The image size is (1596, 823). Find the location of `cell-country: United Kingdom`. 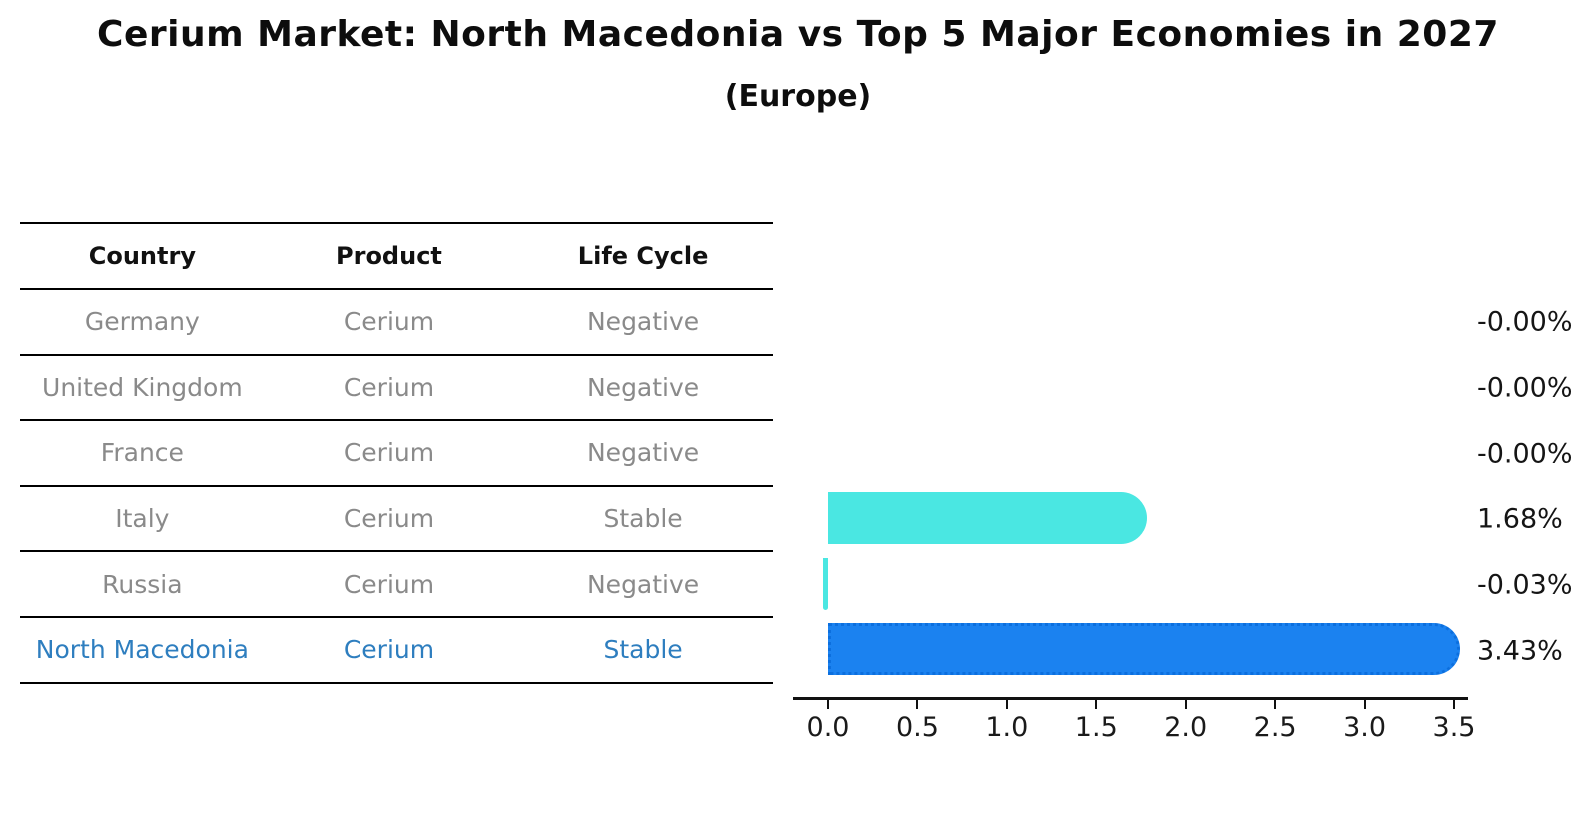

cell-country: United Kingdom is located at coordinates (142, 387).